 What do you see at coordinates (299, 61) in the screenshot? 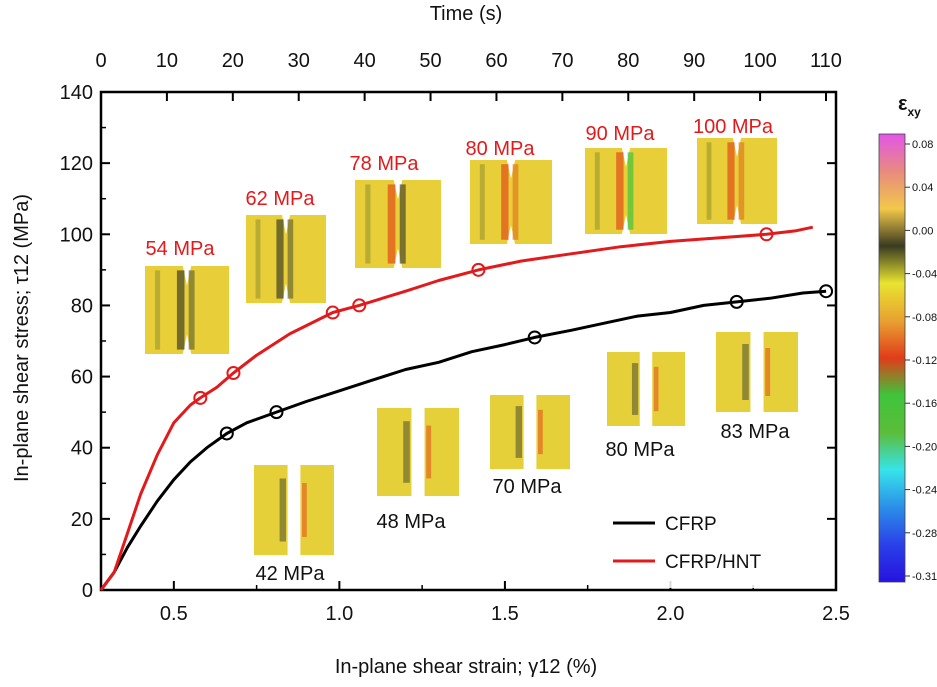
I see `top-tick-label: 30` at bounding box center [299, 61].